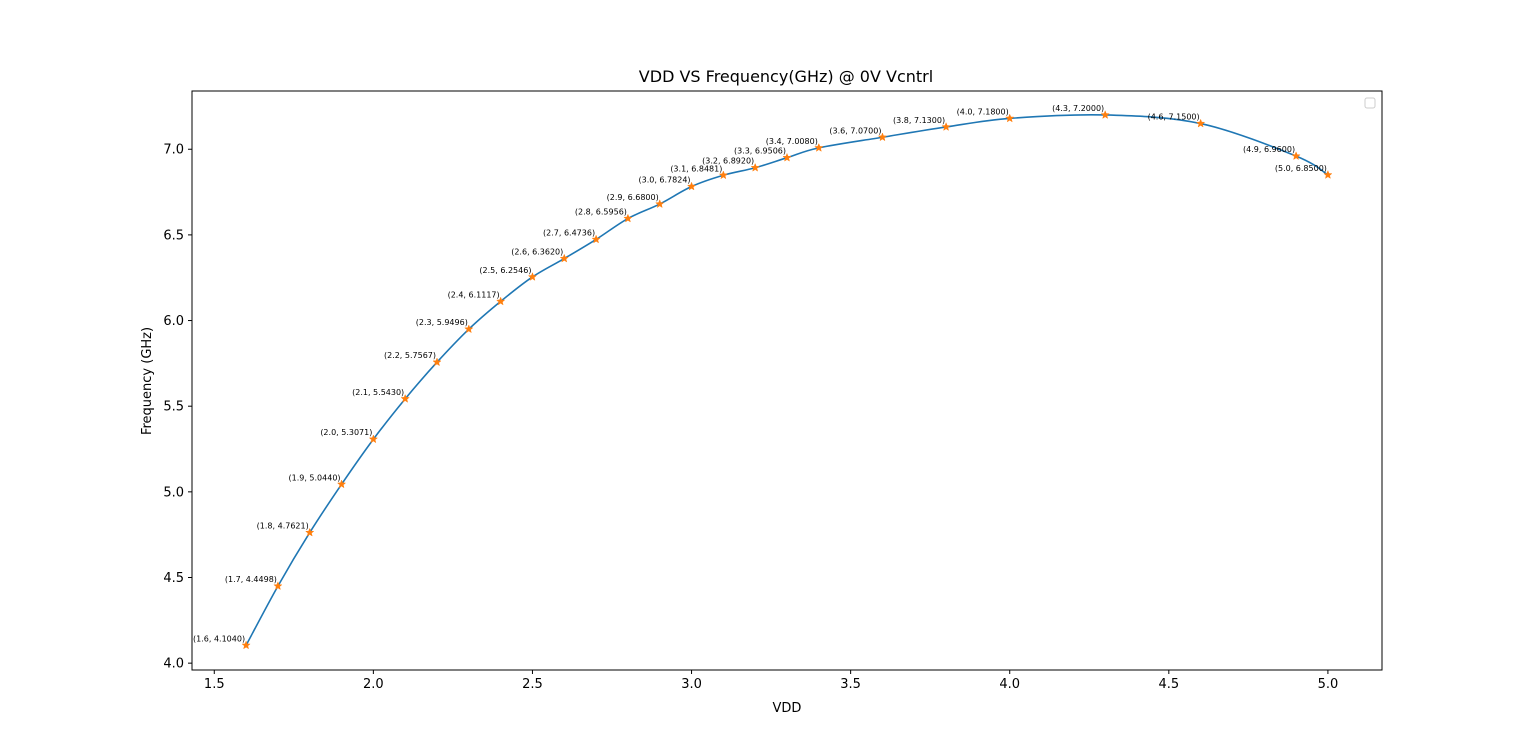 The width and height of the screenshot is (1536, 754). Describe the element at coordinates (173, 321) in the screenshot. I see `y-tick-label: 6.0` at that location.